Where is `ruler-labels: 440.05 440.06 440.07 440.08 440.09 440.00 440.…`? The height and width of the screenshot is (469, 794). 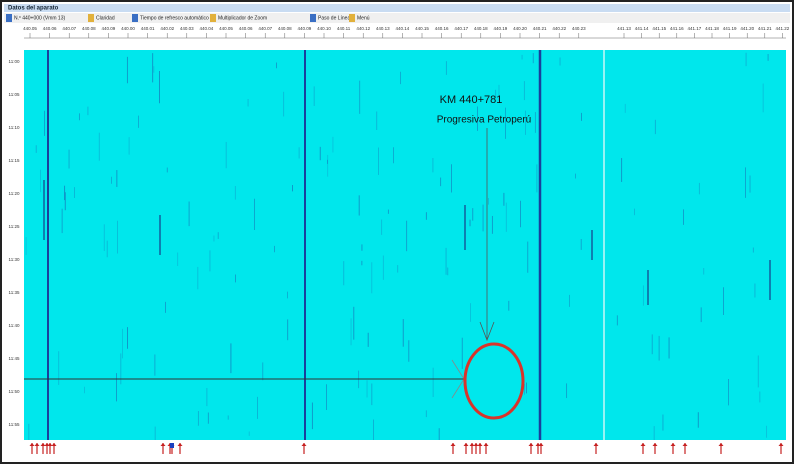 ruler-labels: 440.05 440.06 440.07 440.08 440.09 440.00 440.… is located at coordinates (406, 32).